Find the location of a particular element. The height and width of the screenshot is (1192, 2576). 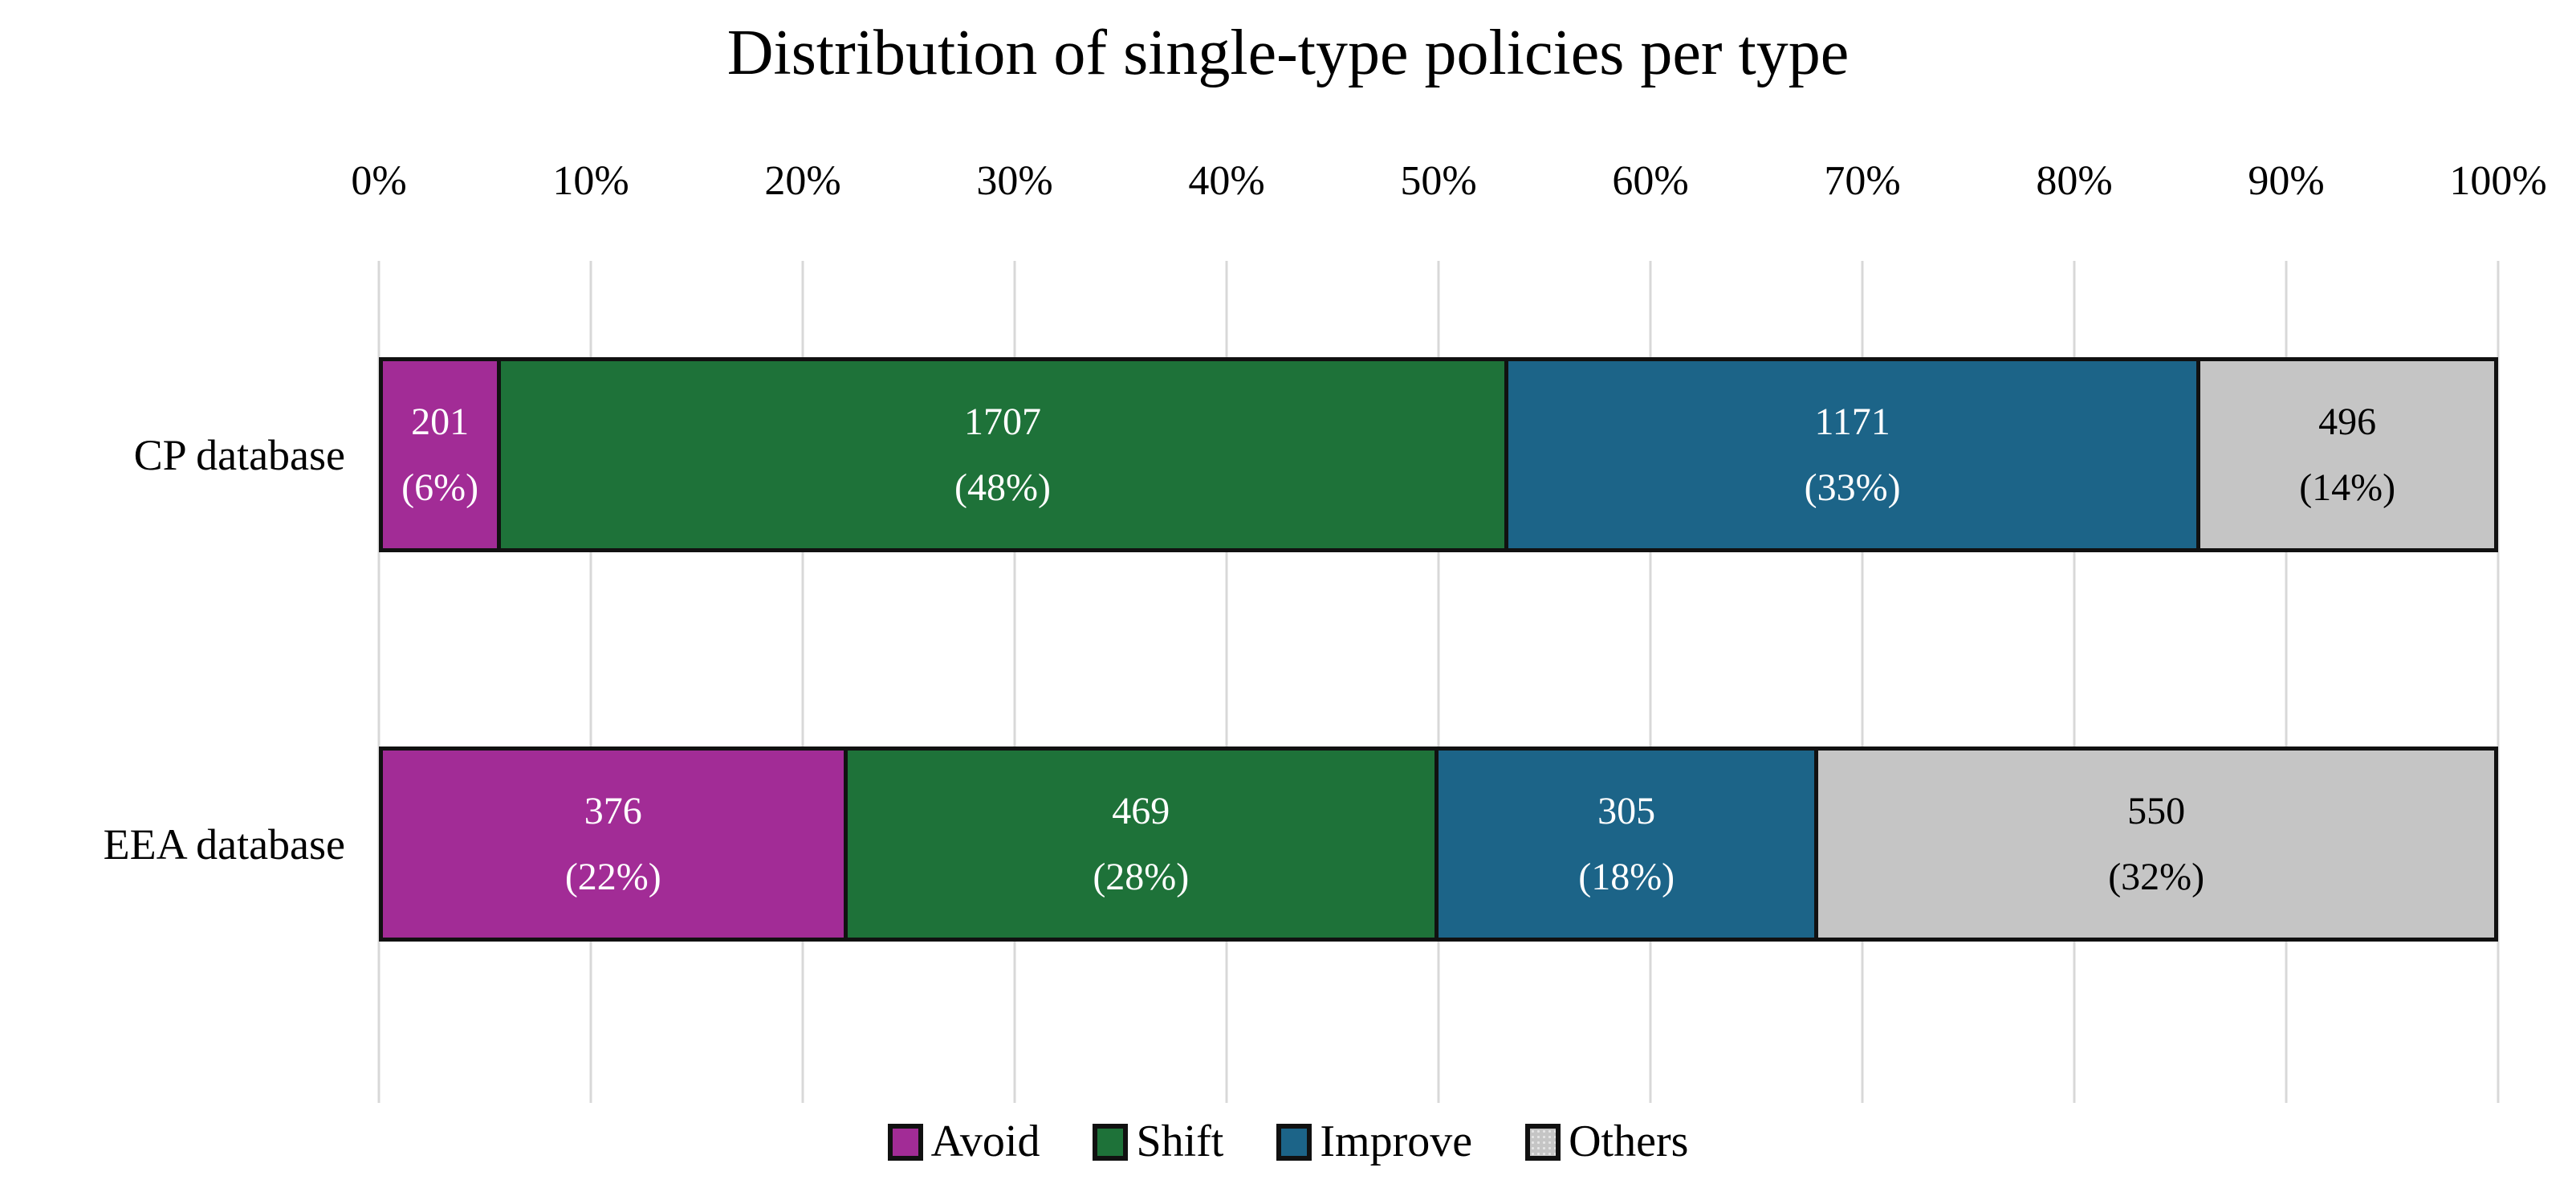

x-axis-tick-labels: 0% 10% 20% 30% 40% 50% 60% 70% 80% 90% 100% is located at coordinates (1448, 185).